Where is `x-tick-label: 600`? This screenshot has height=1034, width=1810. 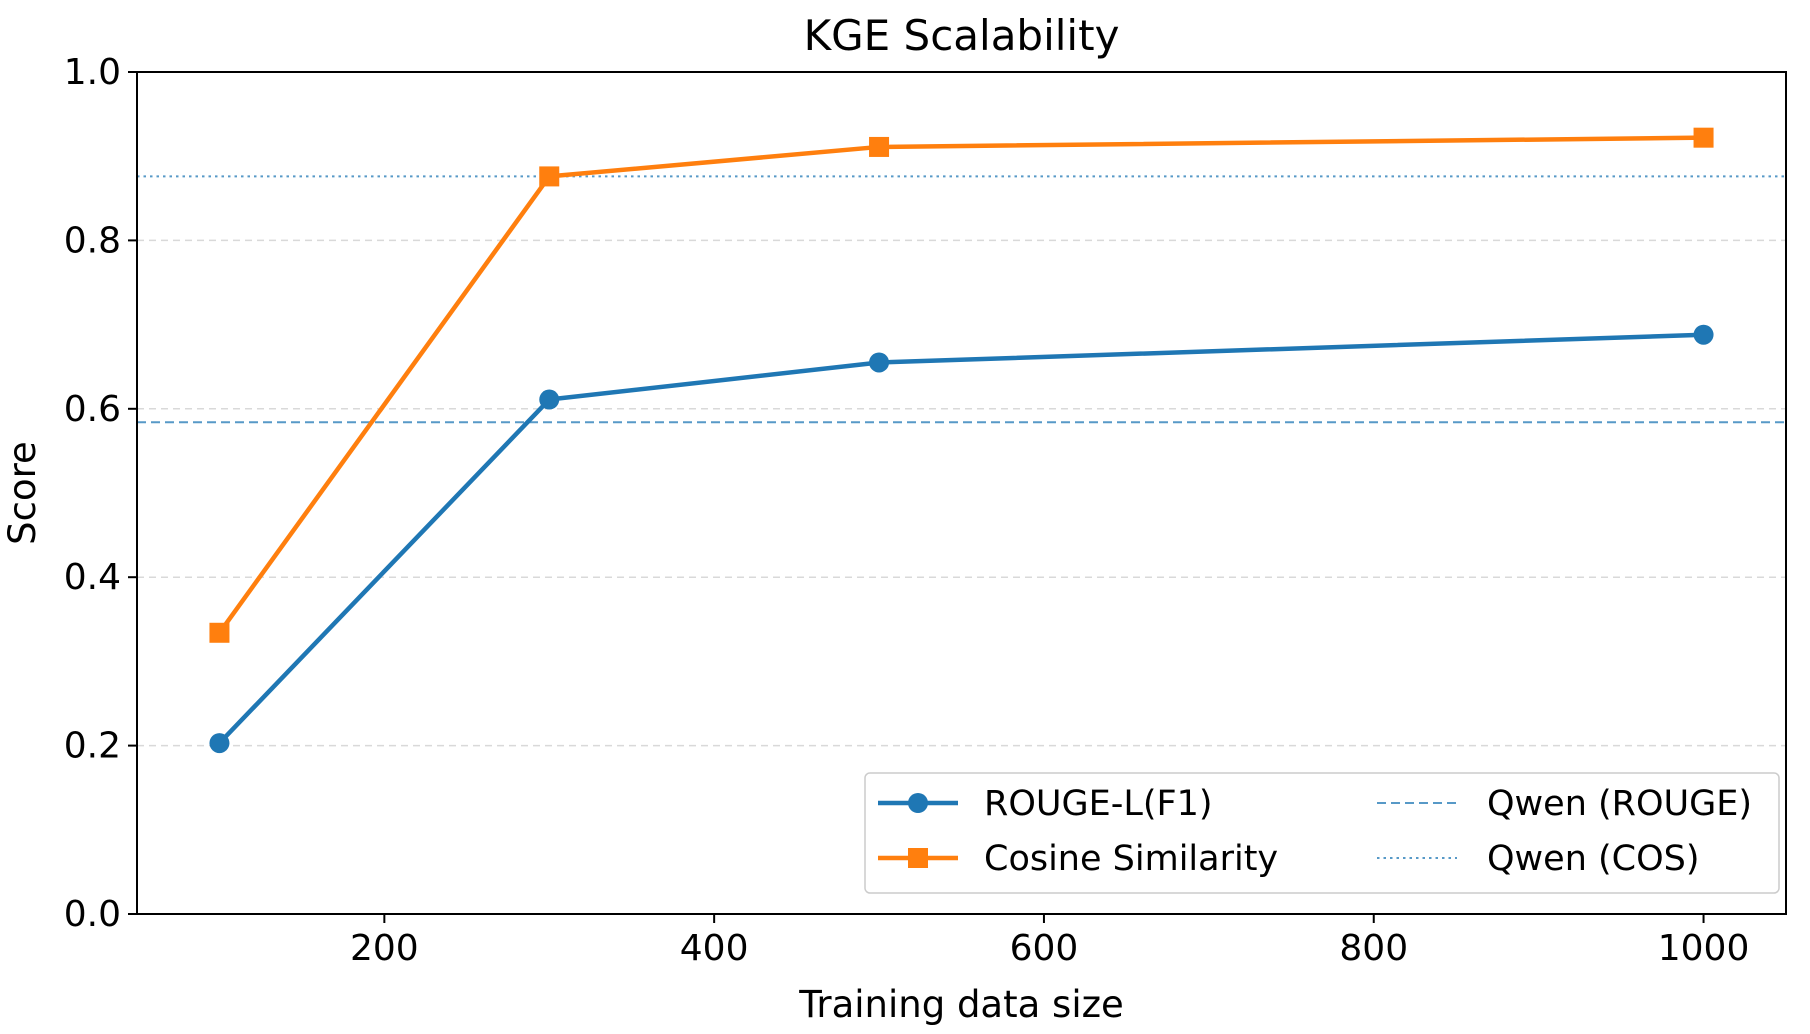
x-tick-label: 600 is located at coordinates (1044, 948).